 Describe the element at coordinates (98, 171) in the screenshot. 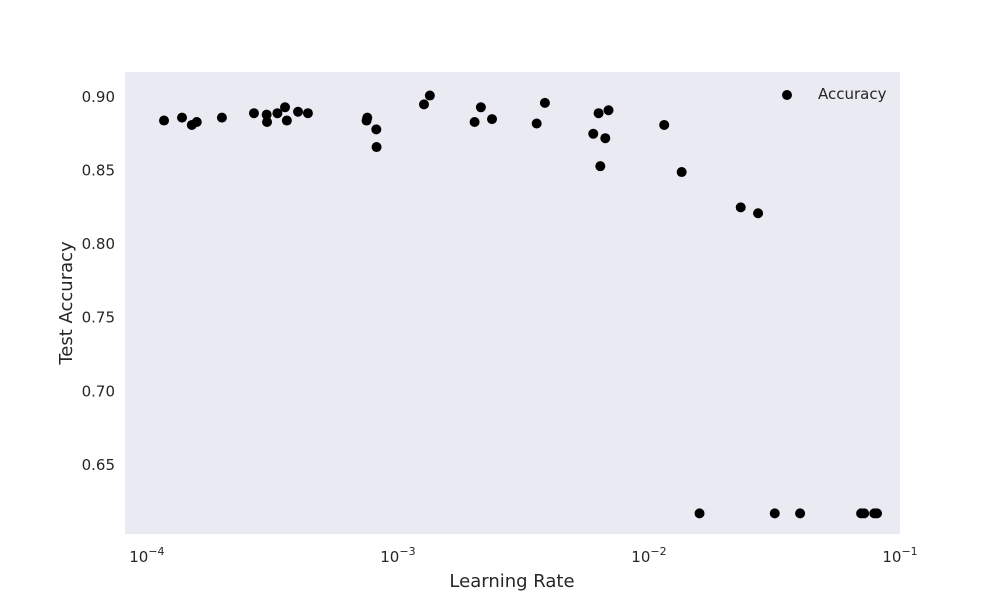

I see `y-tick-label: 0.85` at that location.